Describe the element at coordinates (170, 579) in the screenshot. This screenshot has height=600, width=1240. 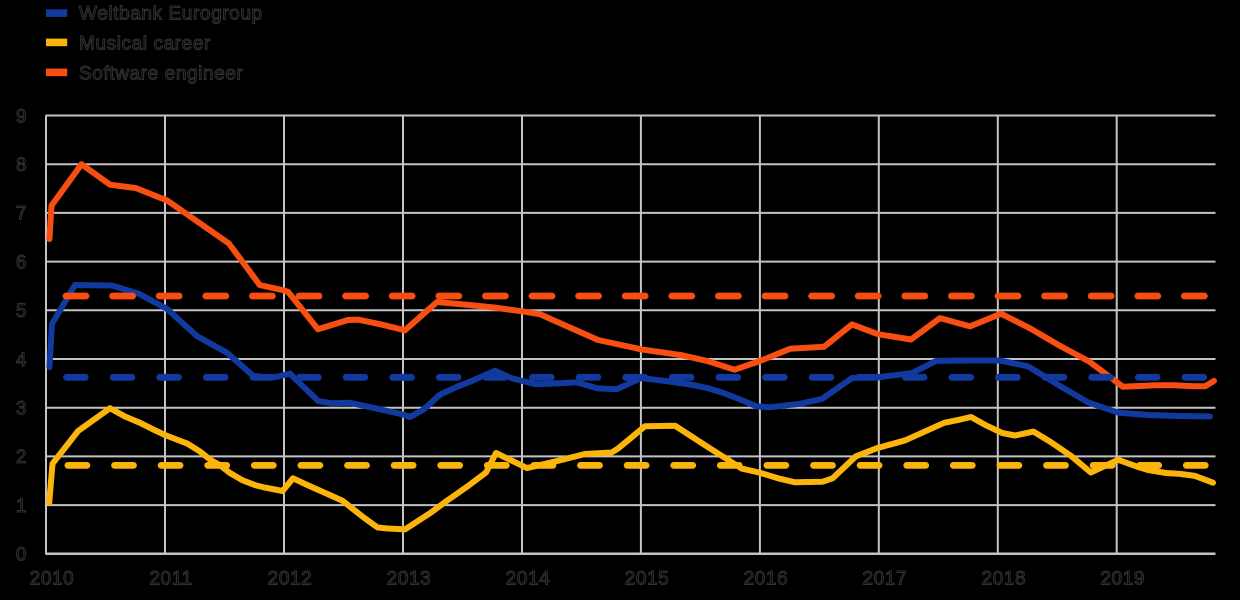
I see `svg-text: 2011` at that location.